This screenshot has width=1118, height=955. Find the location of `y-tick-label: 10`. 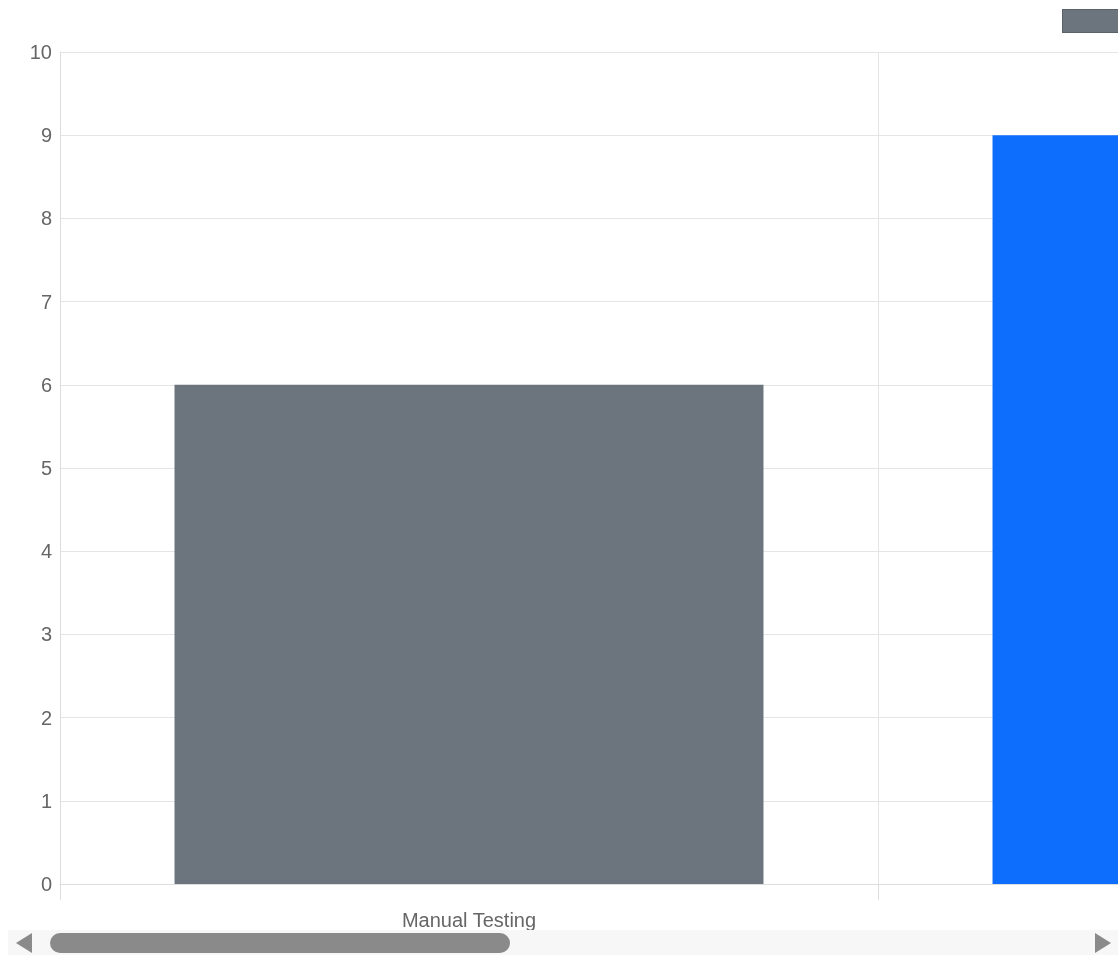

y-tick-label: 10 is located at coordinates (40, 52).